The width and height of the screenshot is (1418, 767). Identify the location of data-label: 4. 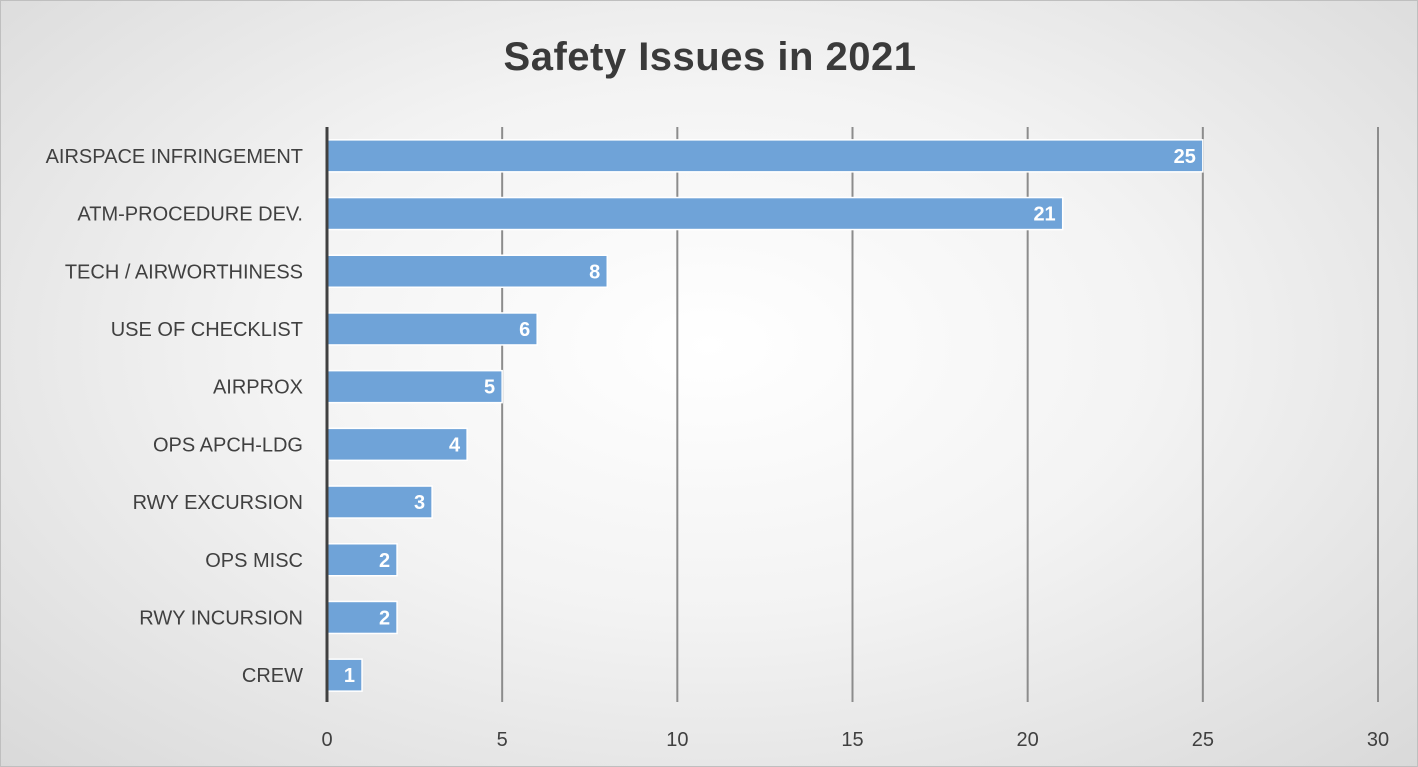
(455, 445).